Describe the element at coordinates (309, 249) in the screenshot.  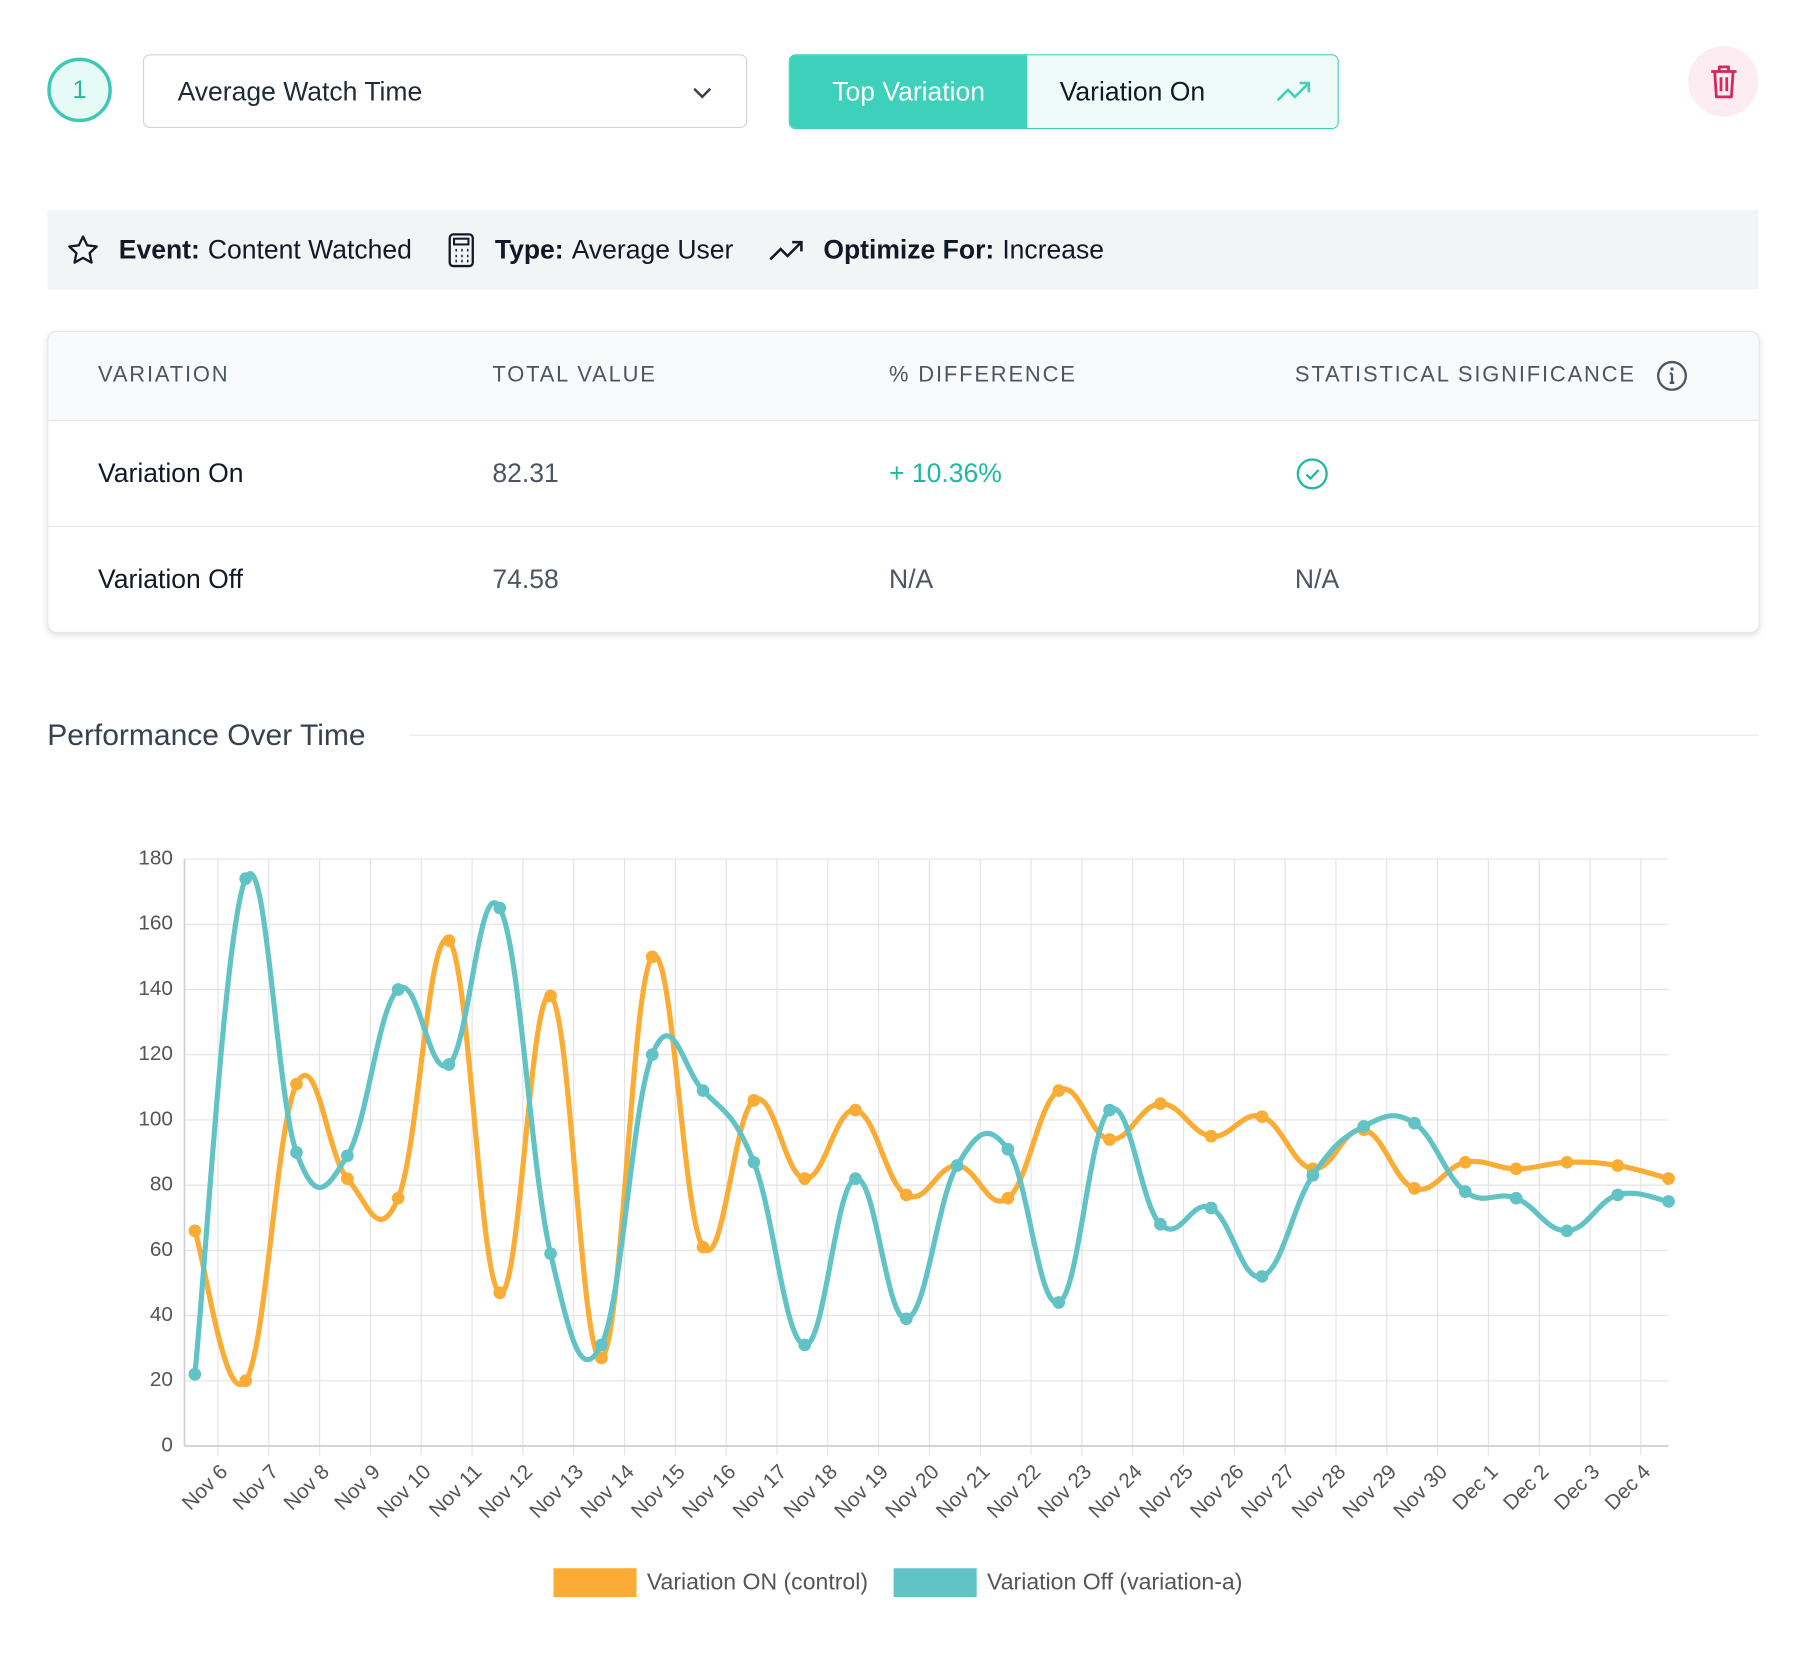
I see `info-value: Content Watched` at that location.